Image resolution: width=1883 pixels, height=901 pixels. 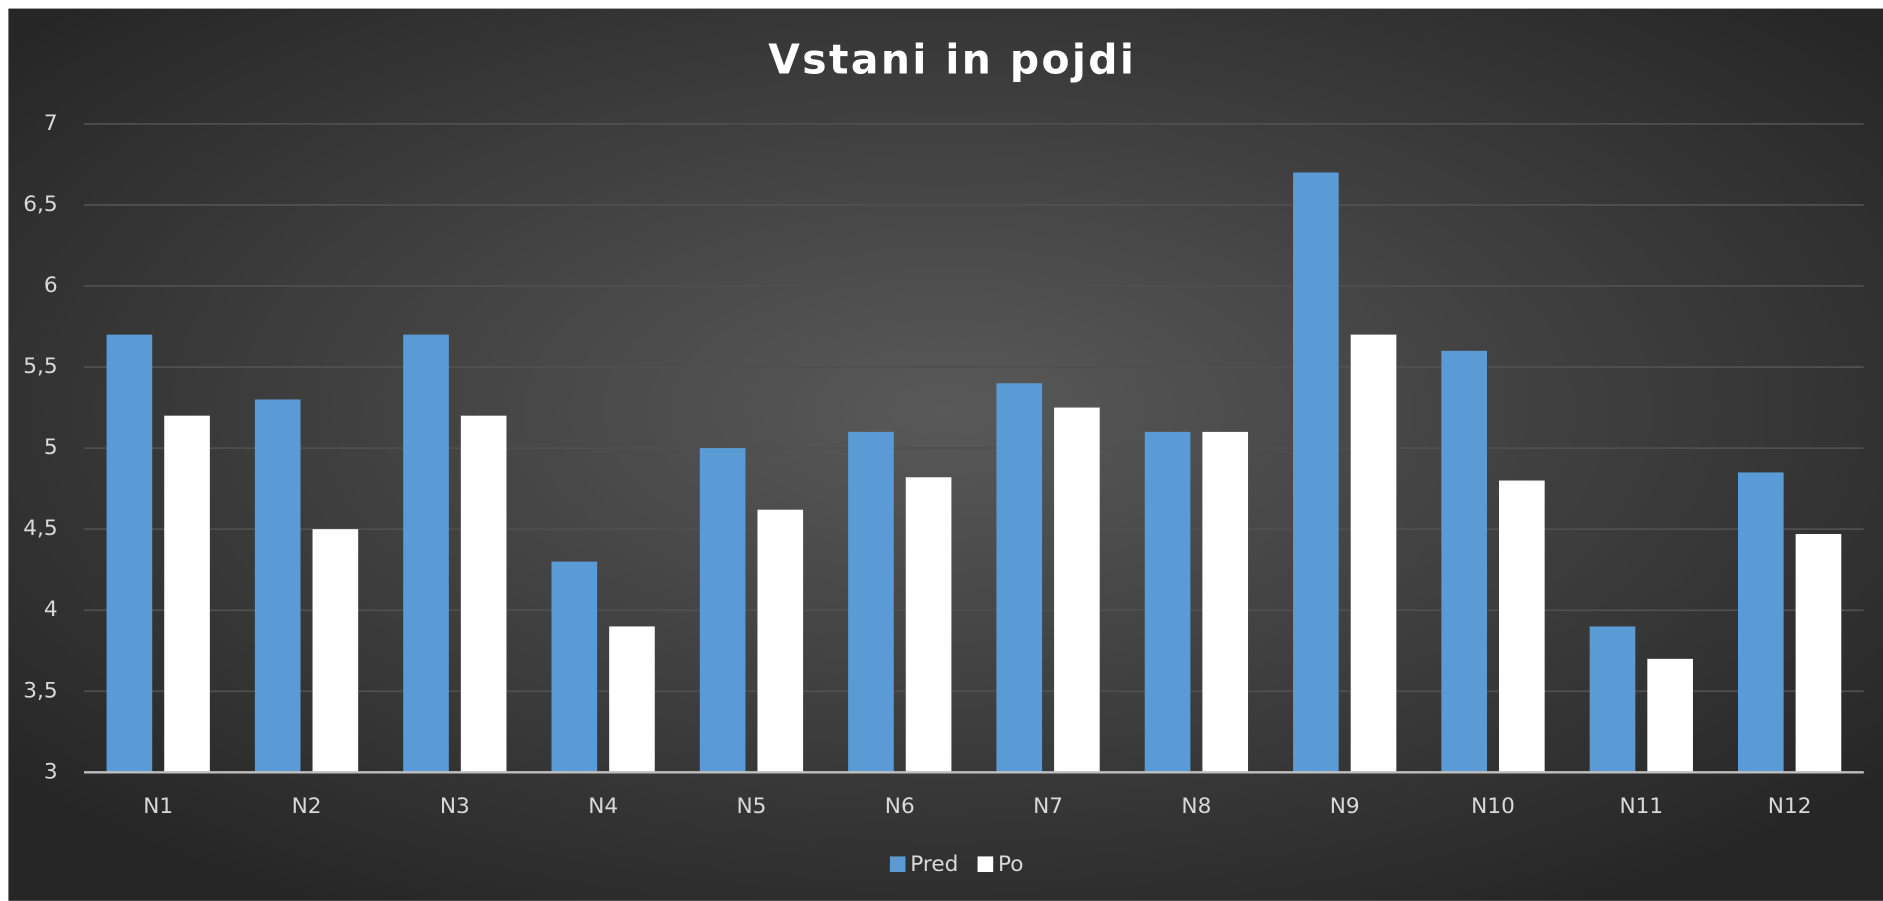 What do you see at coordinates (455, 806) in the screenshot?
I see `x-tick-label: N3` at bounding box center [455, 806].